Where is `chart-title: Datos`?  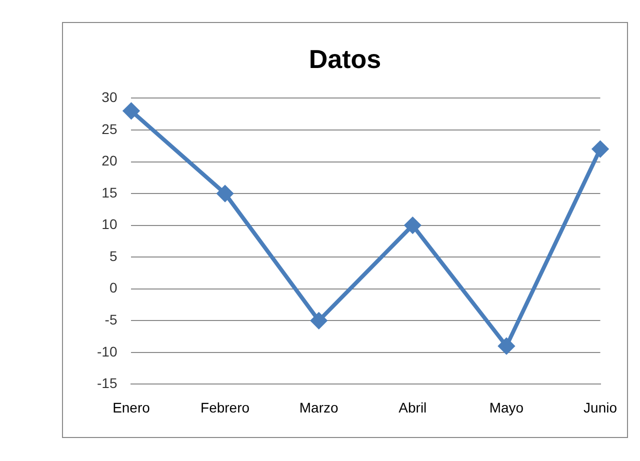 chart-title: Datos is located at coordinates (345, 59).